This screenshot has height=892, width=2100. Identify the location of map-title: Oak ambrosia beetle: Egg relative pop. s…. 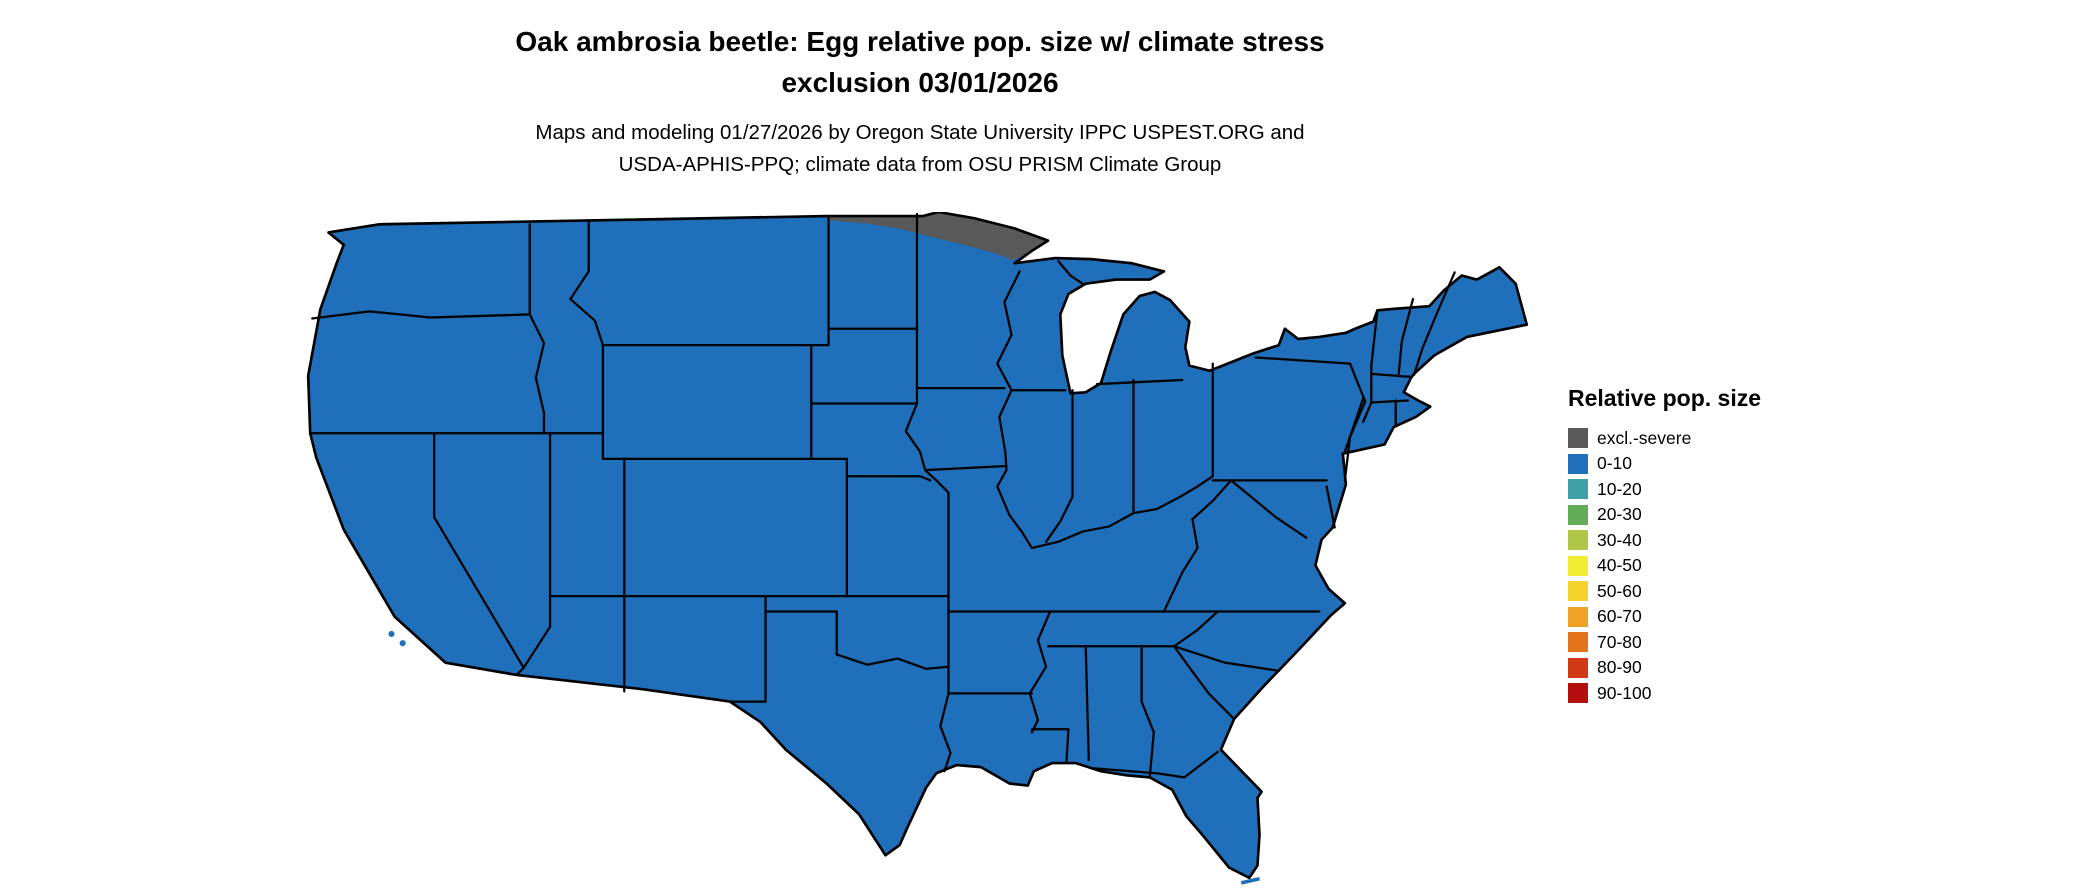
(920, 62).